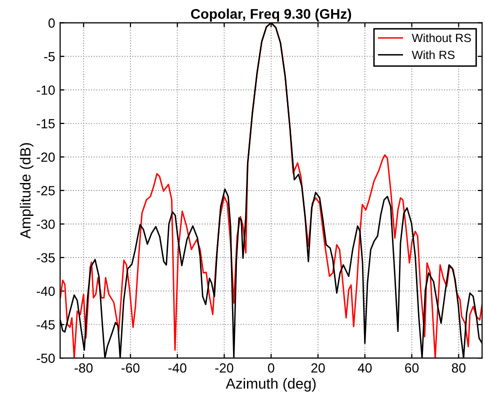 This screenshot has height=401, width=485. What do you see at coordinates (49, 57) in the screenshot?
I see `y-tick-label: -5` at bounding box center [49, 57].